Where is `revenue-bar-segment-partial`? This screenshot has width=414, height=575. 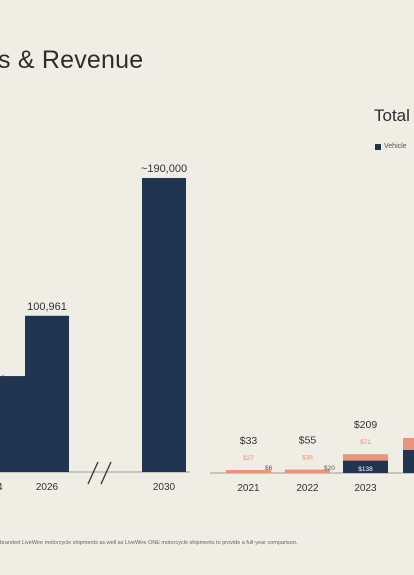 revenue-bar-segment-partial is located at coordinates (408, 444).